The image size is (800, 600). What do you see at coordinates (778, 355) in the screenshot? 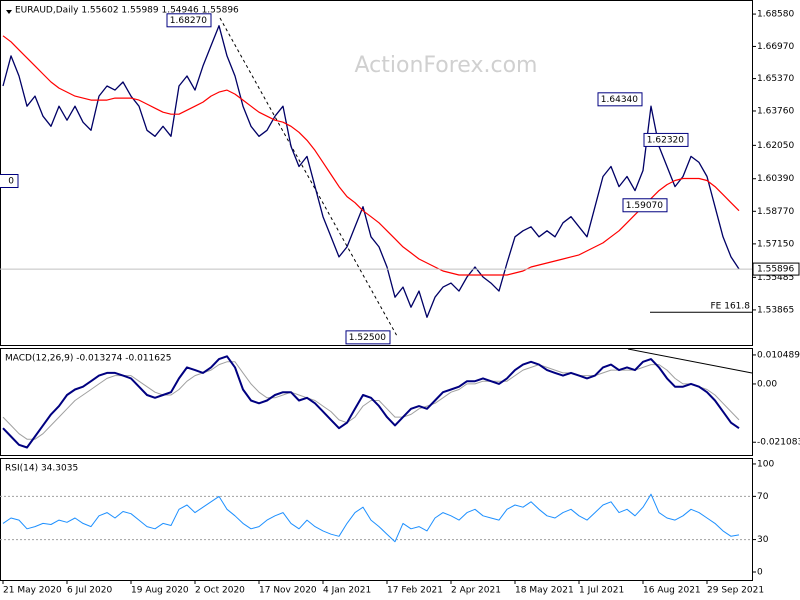
I see `y-tick-label: 0.010489` at bounding box center [778, 355].